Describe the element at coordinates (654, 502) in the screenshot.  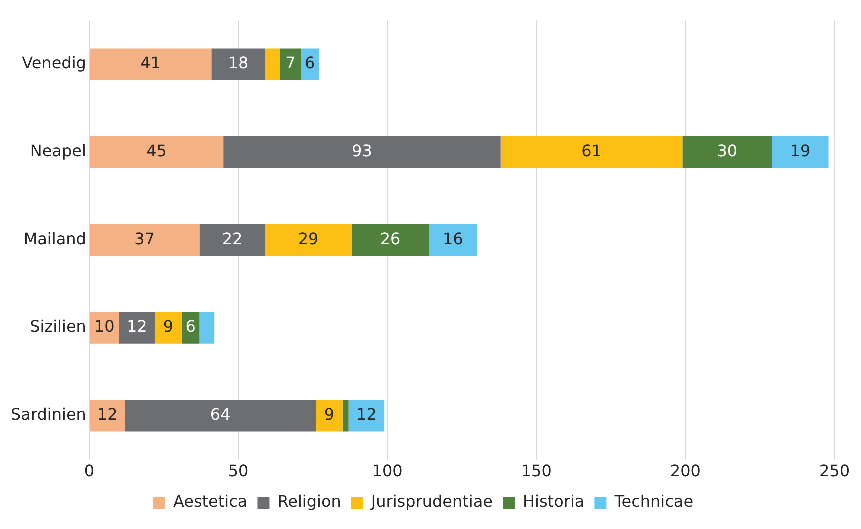
I see `legend-label: Technicae` at that location.